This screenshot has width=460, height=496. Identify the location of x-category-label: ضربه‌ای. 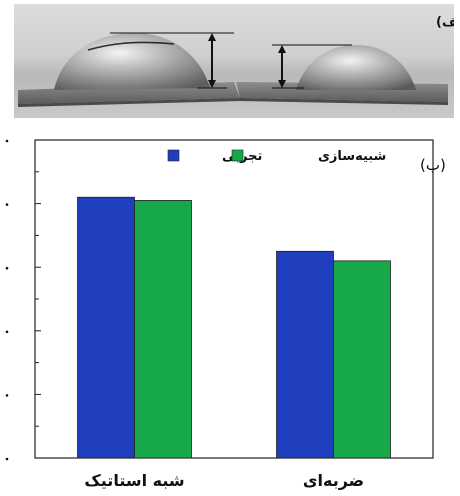
(333, 480).